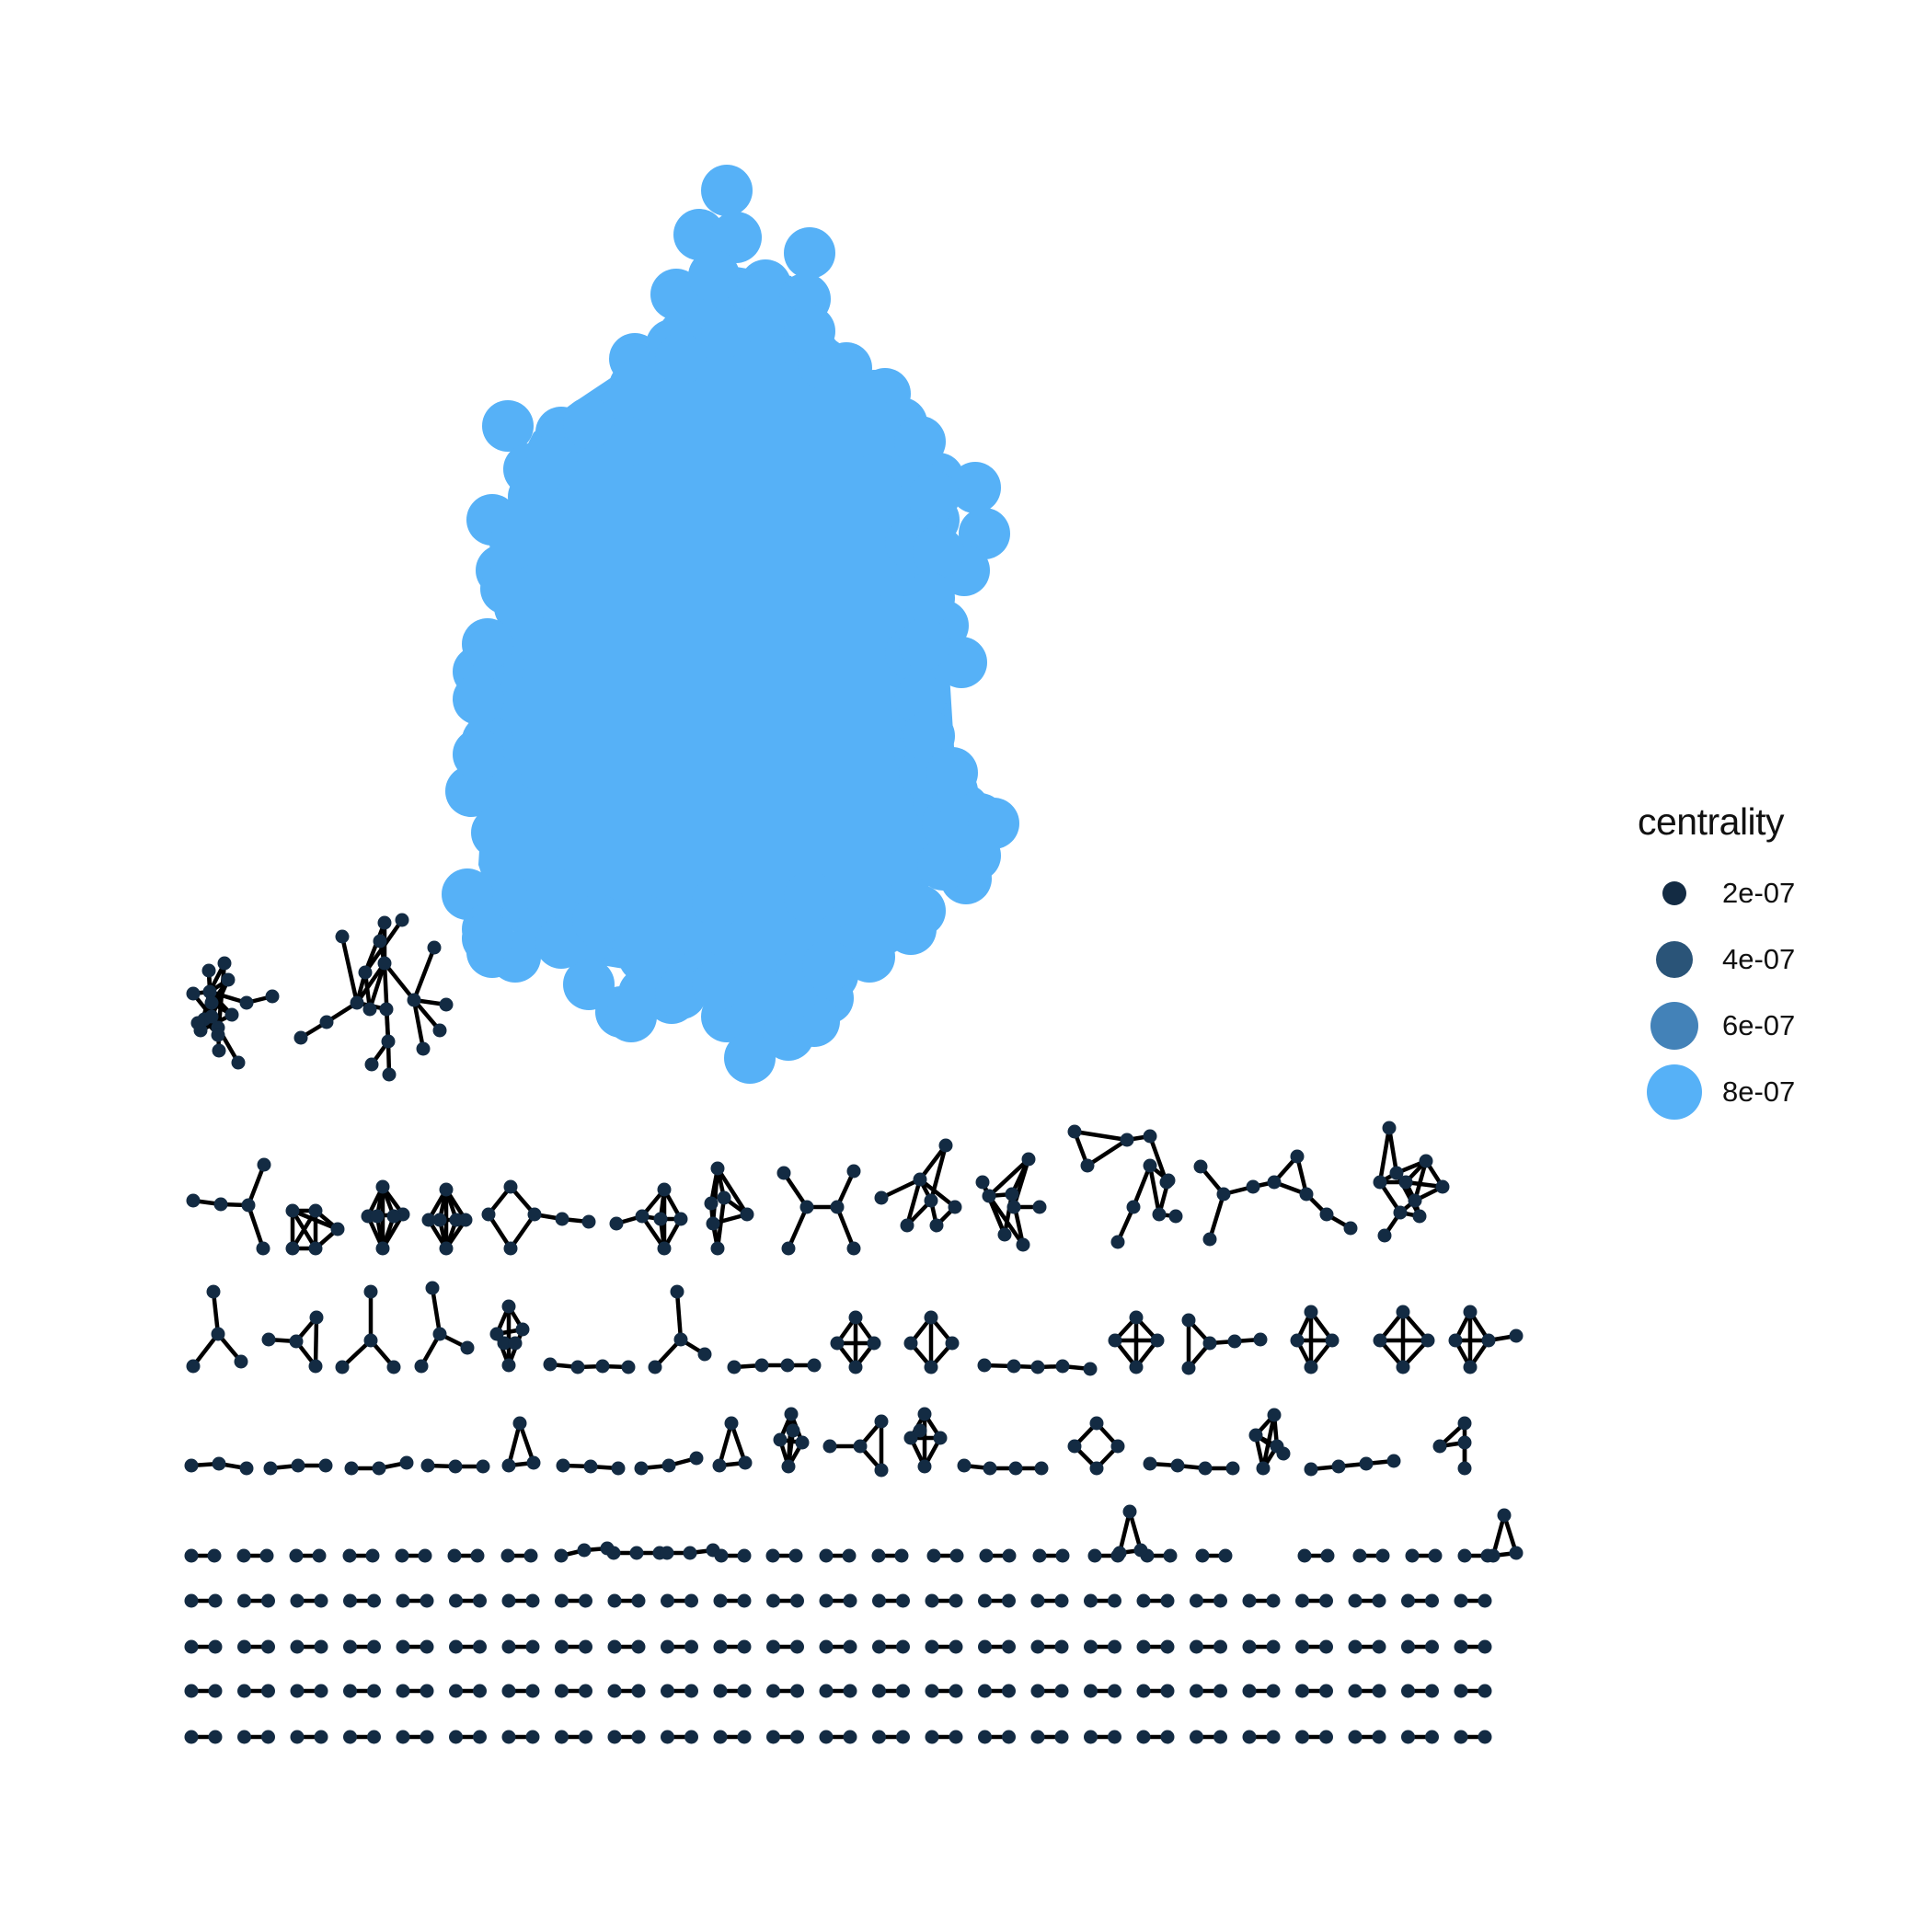  I want to click on legend: centrality 2e-07 4e-07 6e-07 8e-07, so click(1748, 962).